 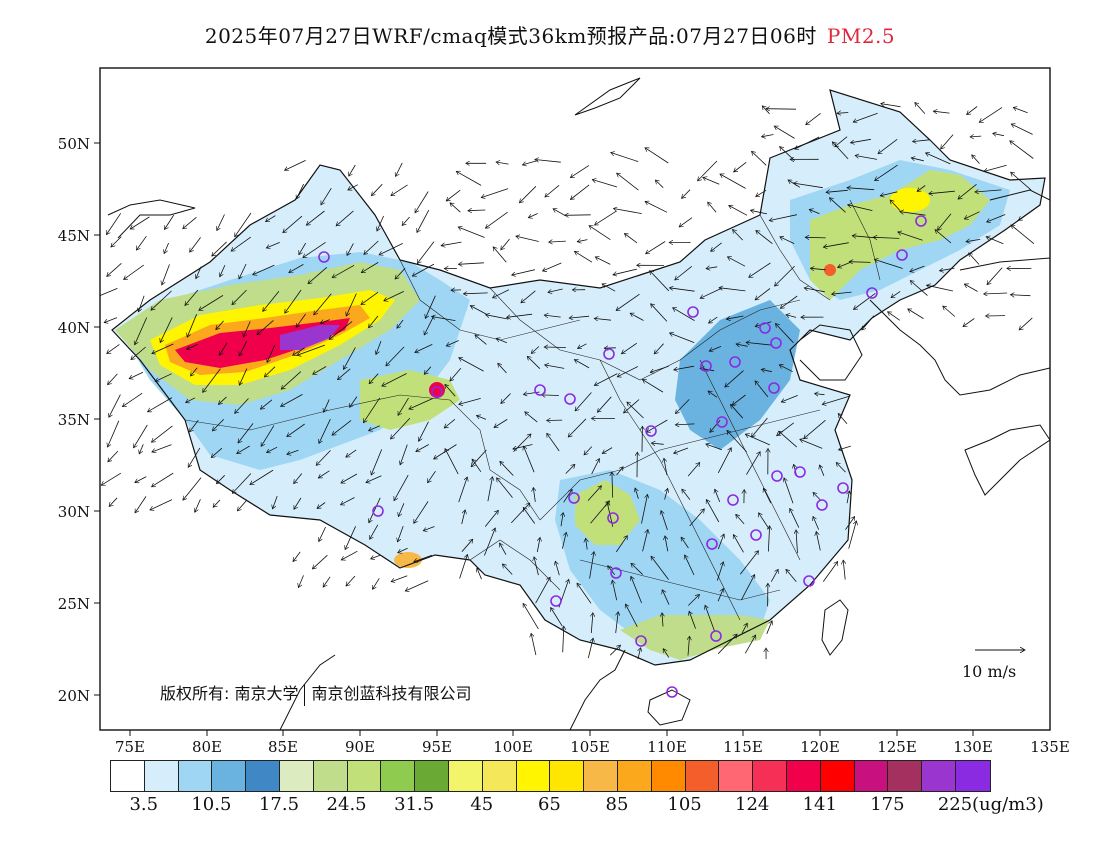 I want to click on colorbar-tick-label: 10.5, so click(x=211, y=804).